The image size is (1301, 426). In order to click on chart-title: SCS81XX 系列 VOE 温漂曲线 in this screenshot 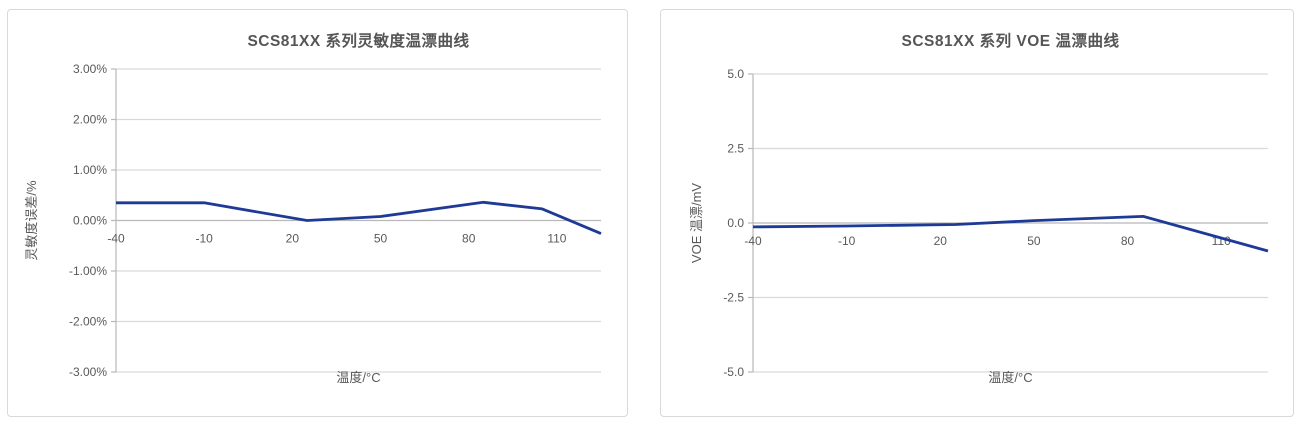, I will do `click(1011, 40)`.